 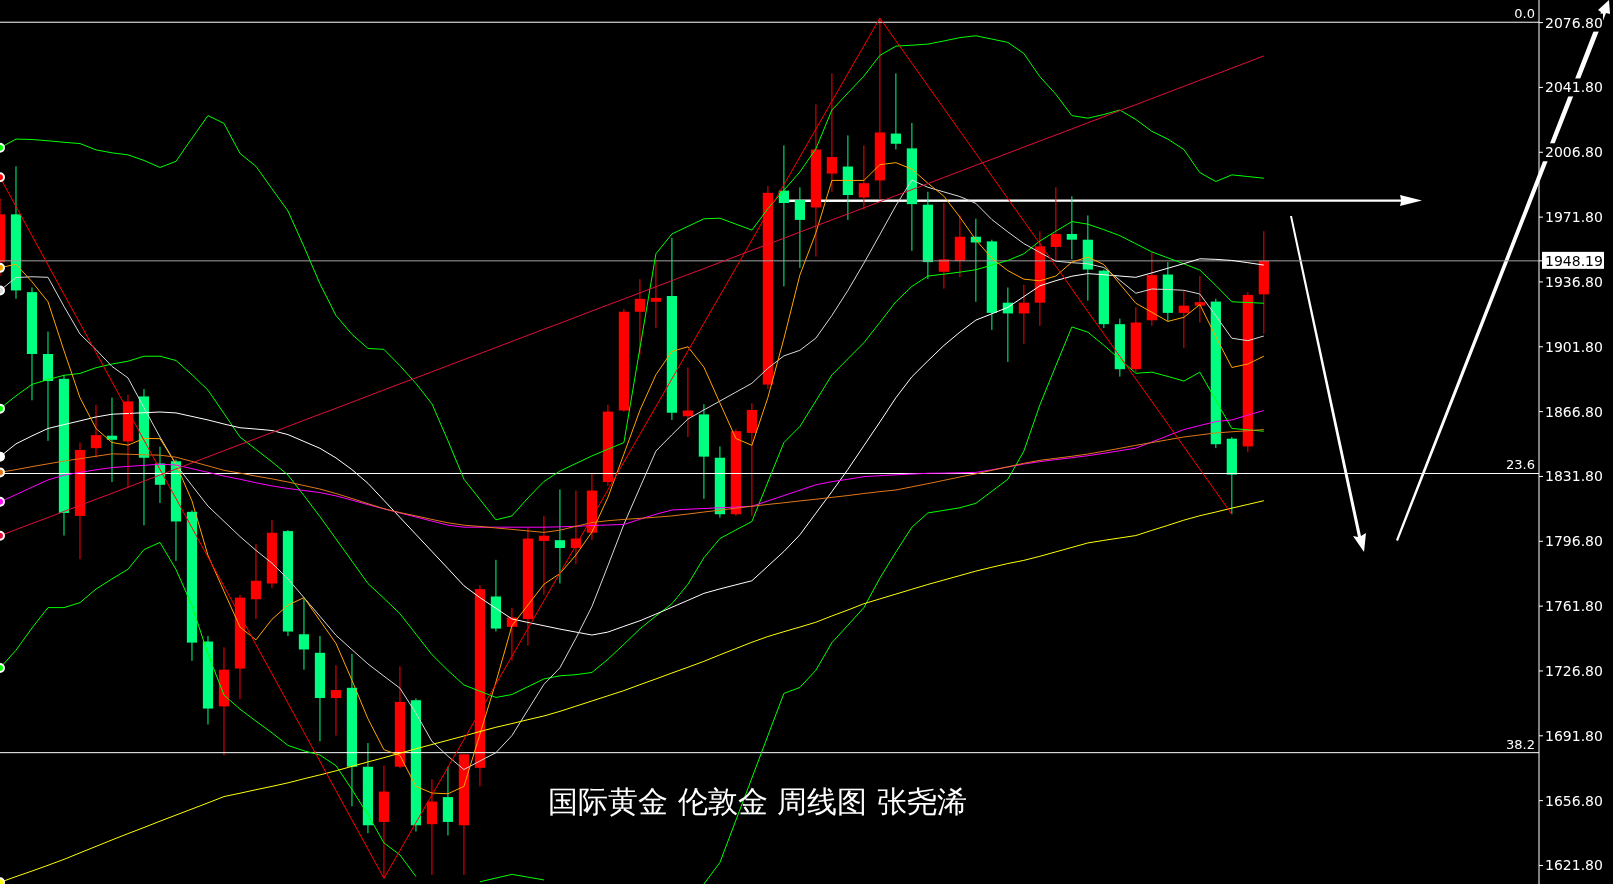 What do you see at coordinates (1574, 476) in the screenshot?
I see `y-tick-label: 1831.80` at bounding box center [1574, 476].